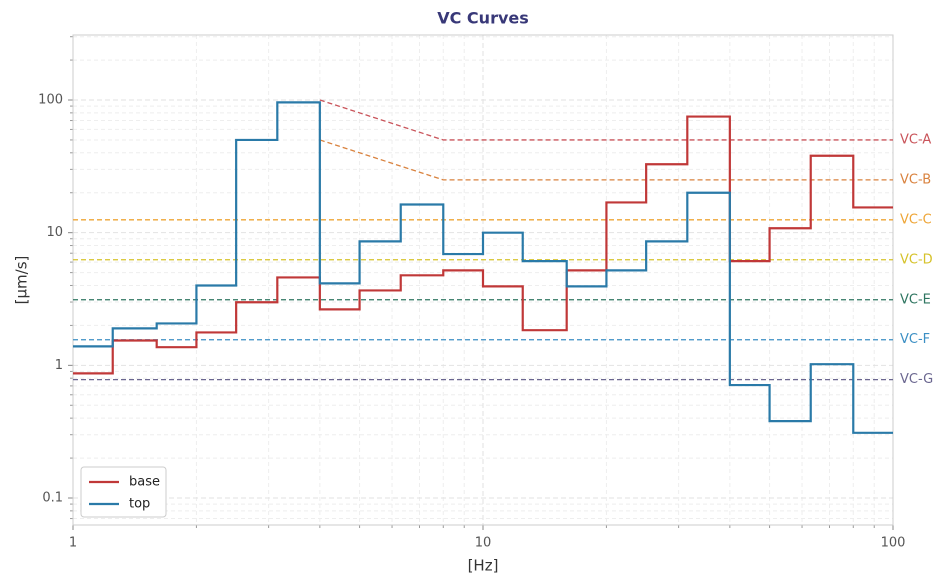  What do you see at coordinates (144, 482) in the screenshot?
I see `legend-label: base` at bounding box center [144, 482].